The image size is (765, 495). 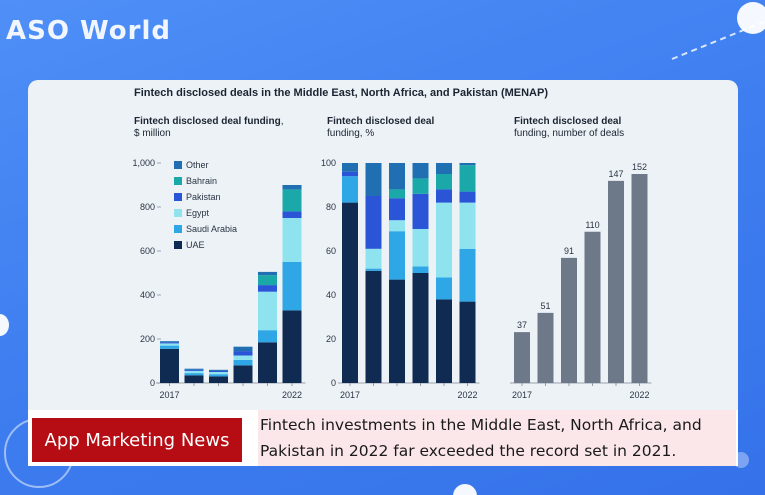 I want to click on legend-label: Saudi Arabia, so click(x=211, y=229).